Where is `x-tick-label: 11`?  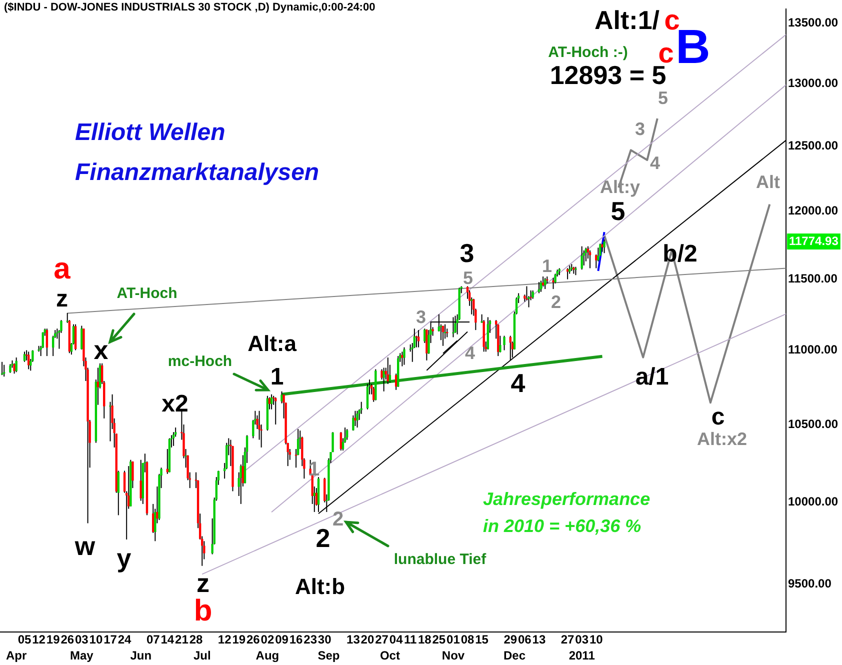
x-tick-label: 11 is located at coordinates (411, 639).